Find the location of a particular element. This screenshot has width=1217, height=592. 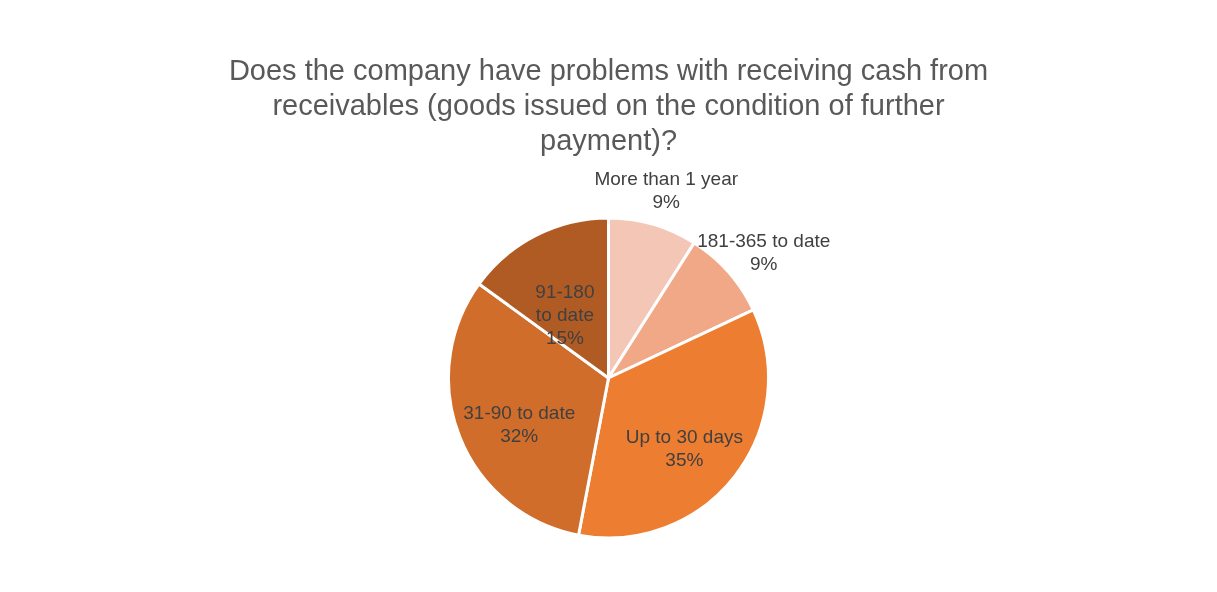

slice-label: 181-365 to date is located at coordinates (764, 241).